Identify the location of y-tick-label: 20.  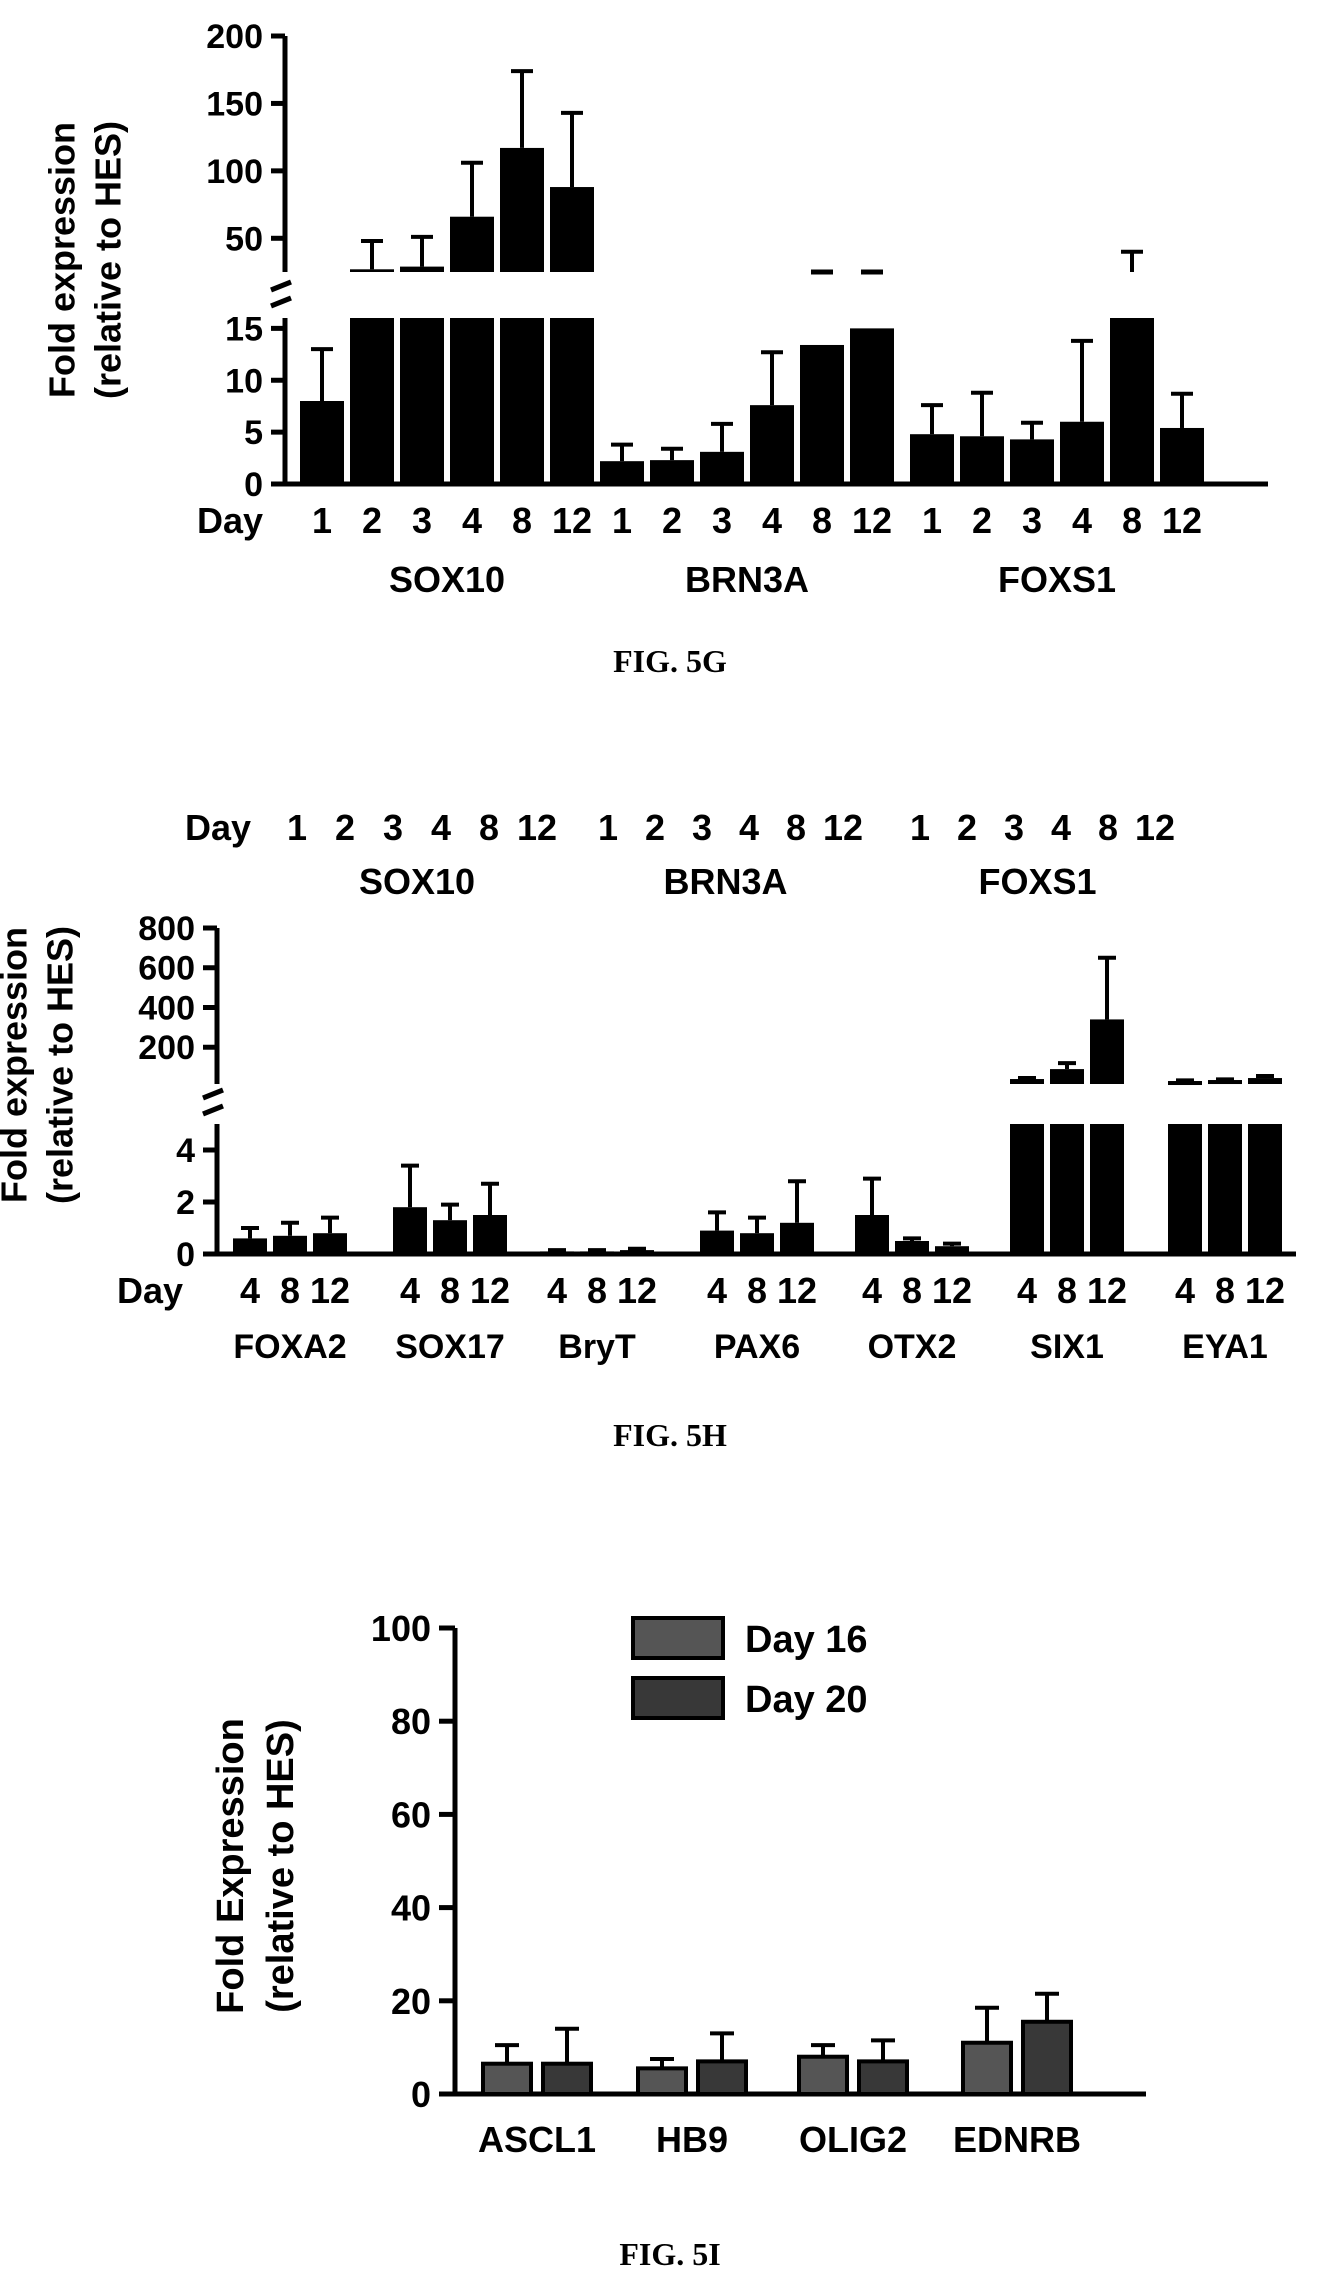
(411, 2001).